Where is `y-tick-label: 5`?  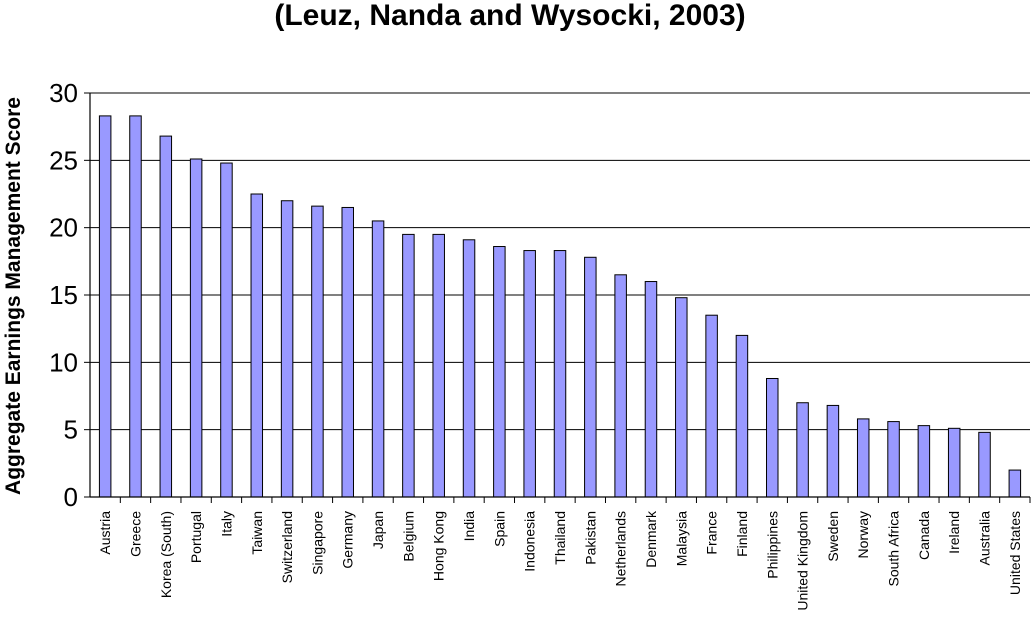
y-tick-label: 5 is located at coordinates (71, 430).